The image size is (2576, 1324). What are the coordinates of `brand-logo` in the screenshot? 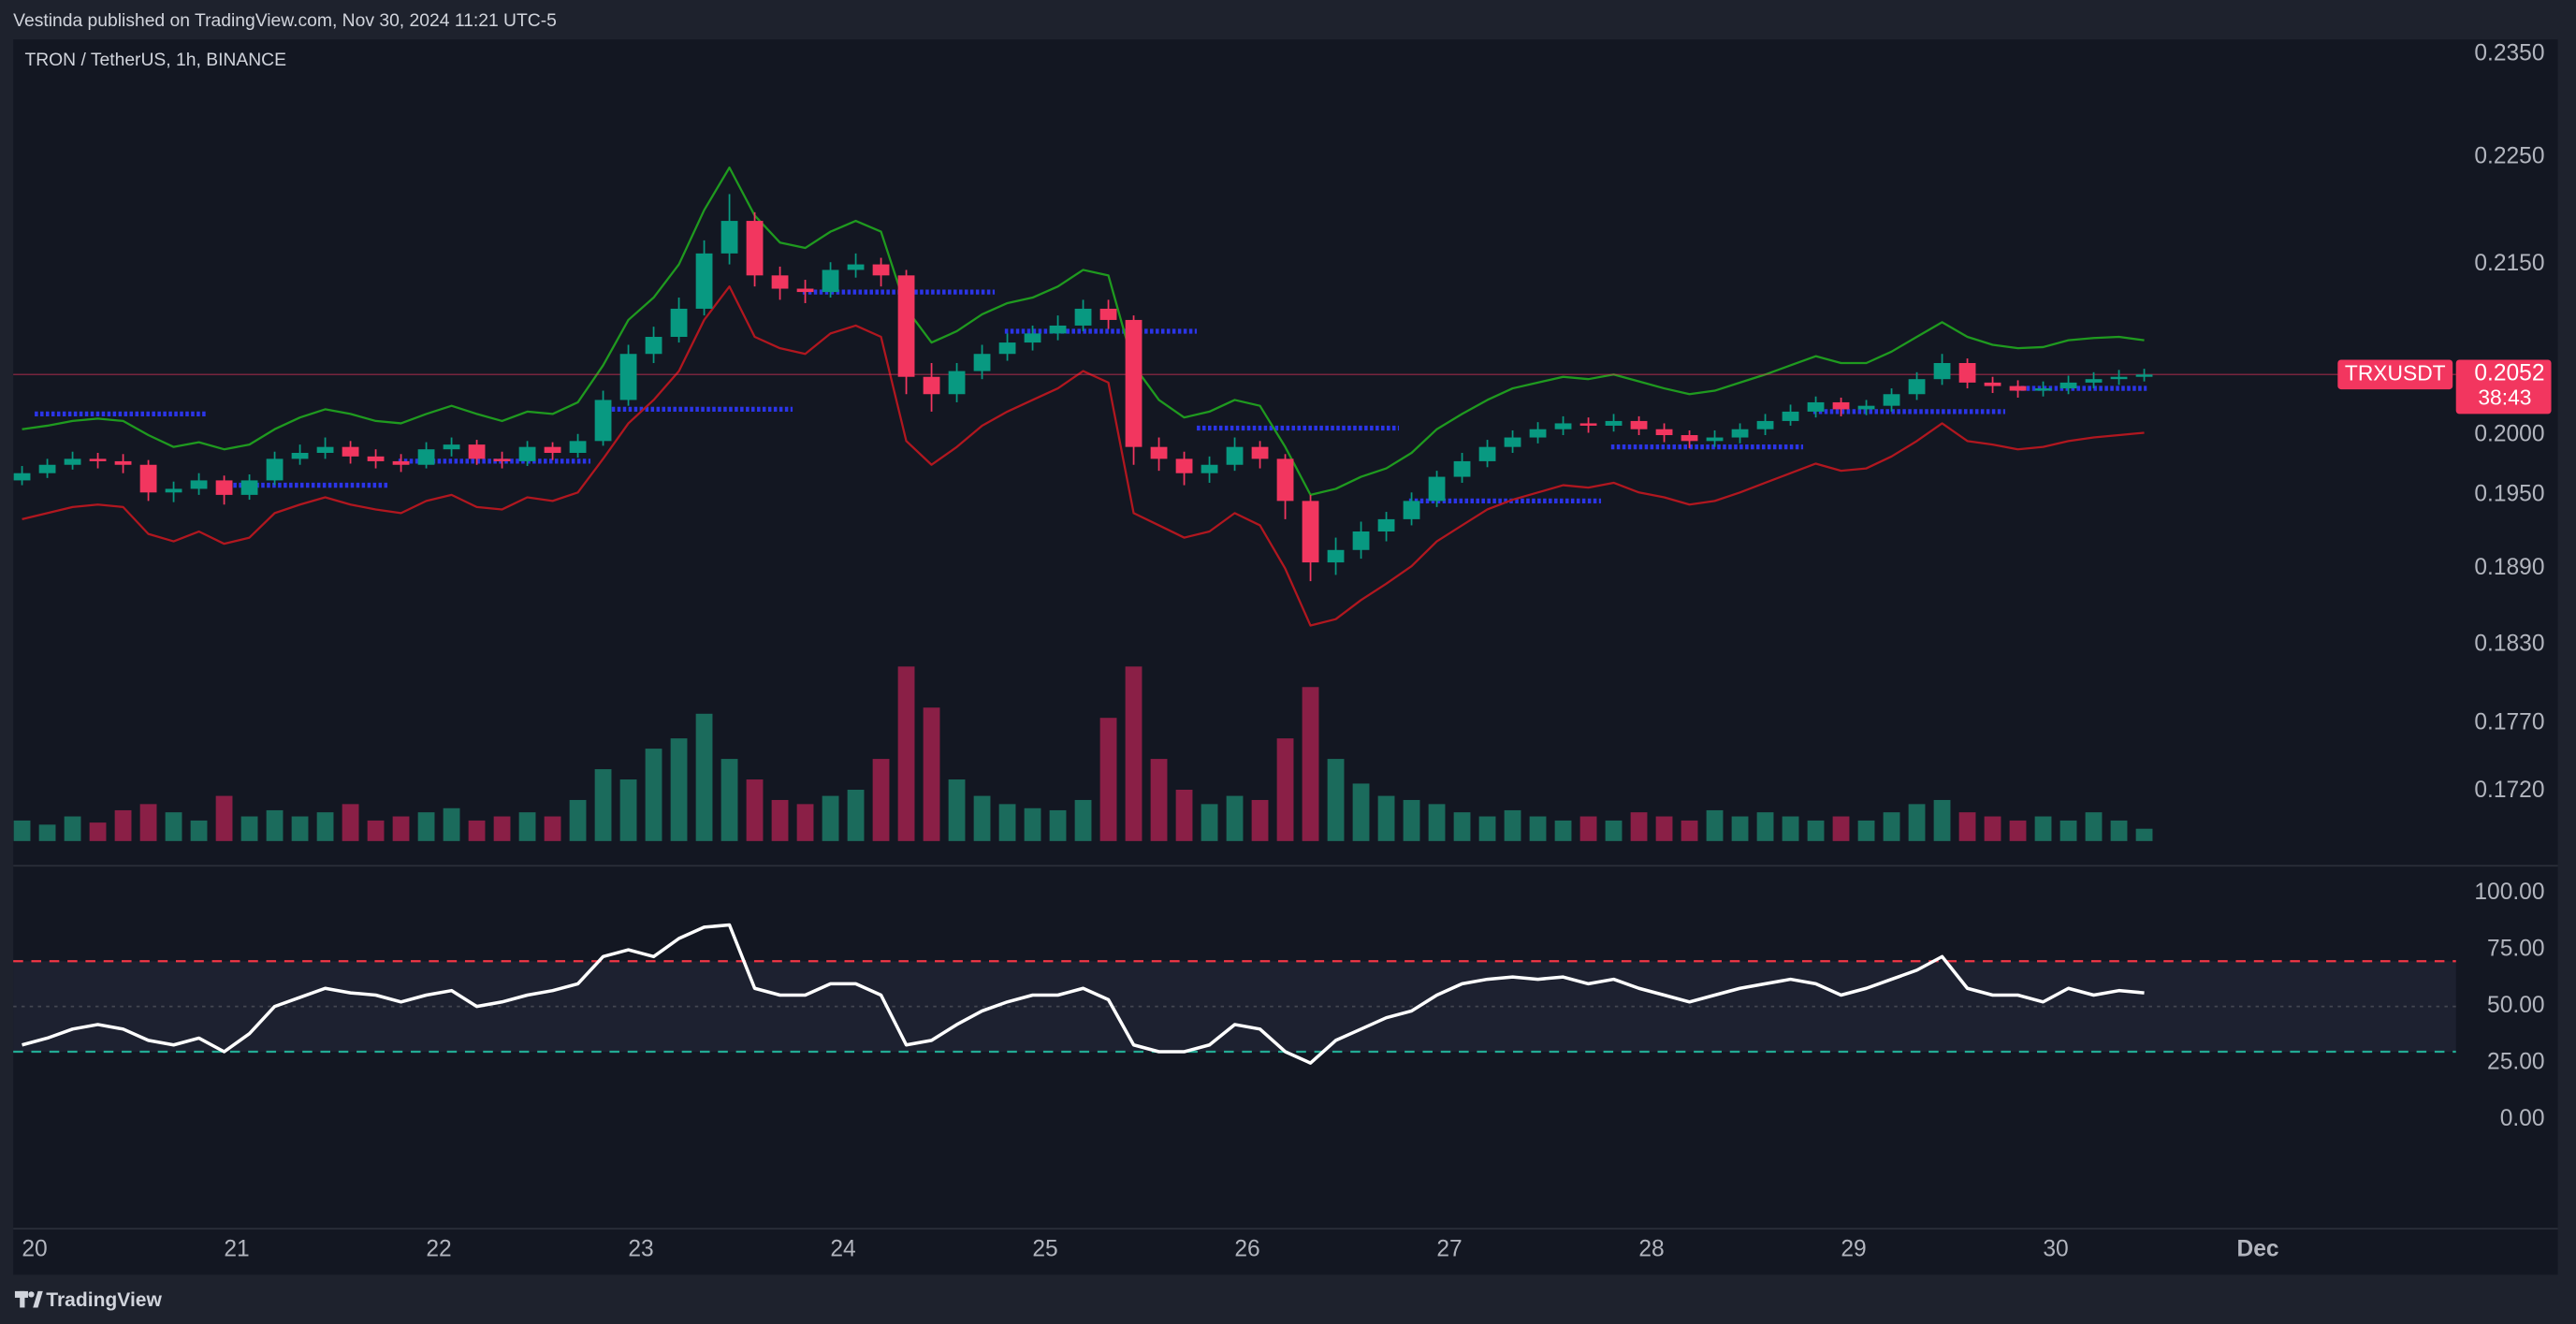 It's located at (28, 1299).